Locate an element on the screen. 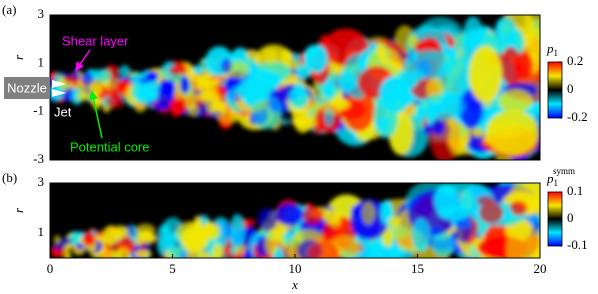  x-tick-label: 20 is located at coordinates (540, 268).